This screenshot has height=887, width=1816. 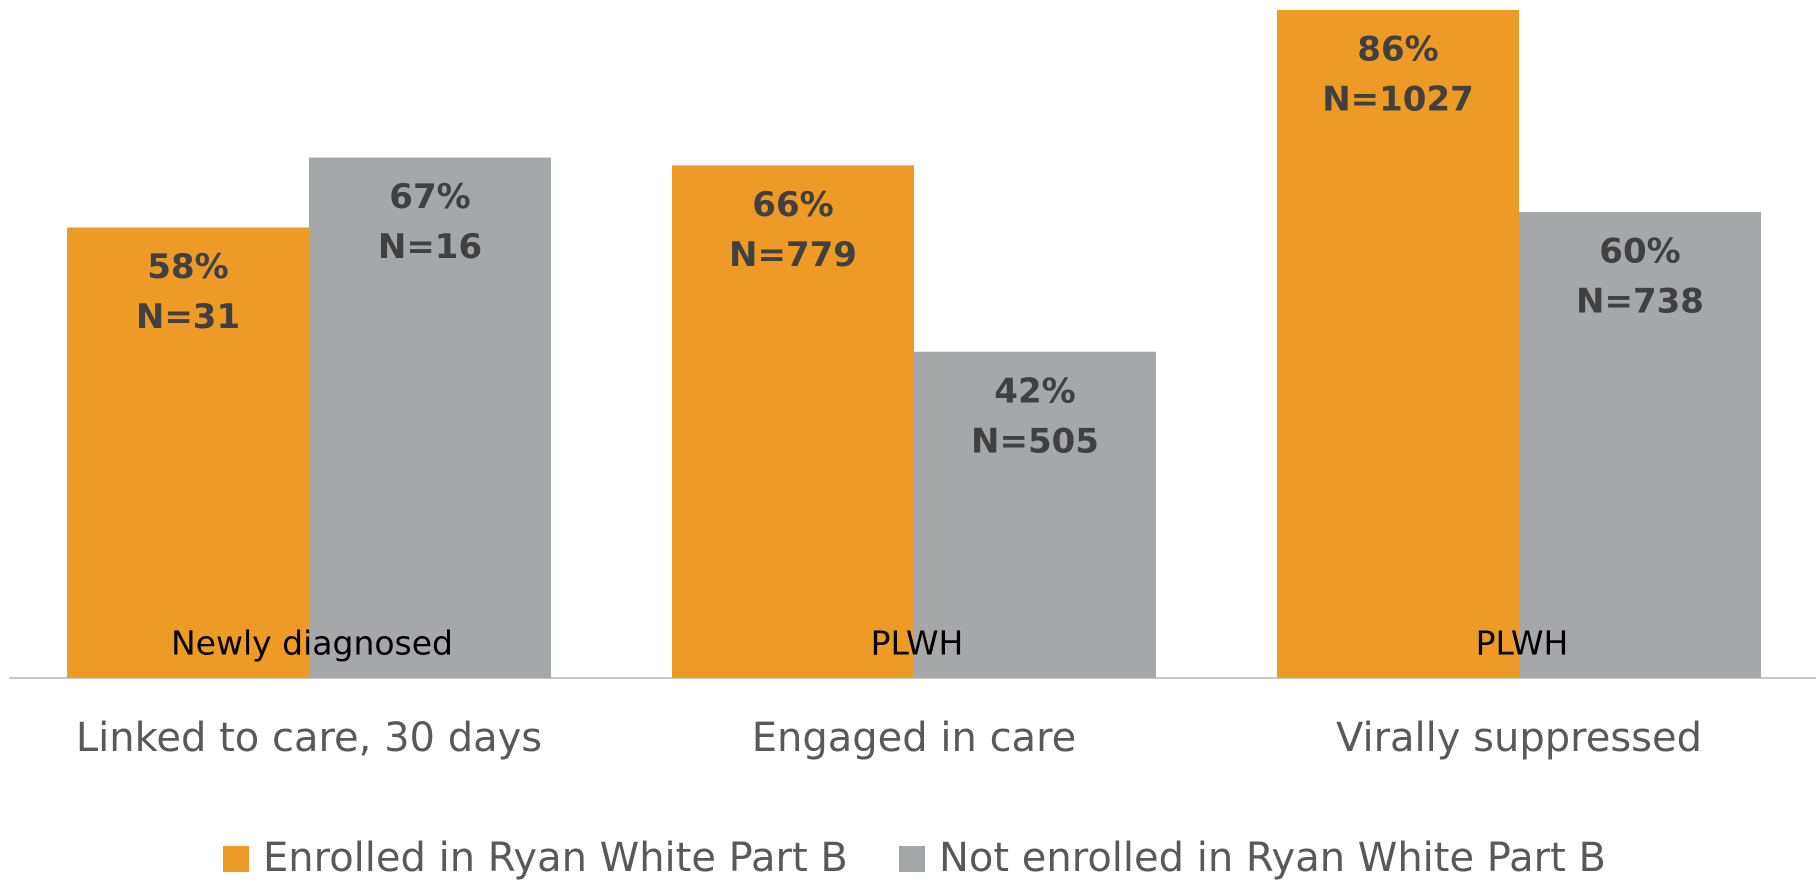 I want to click on data-label: 58%, so click(x=187, y=267).